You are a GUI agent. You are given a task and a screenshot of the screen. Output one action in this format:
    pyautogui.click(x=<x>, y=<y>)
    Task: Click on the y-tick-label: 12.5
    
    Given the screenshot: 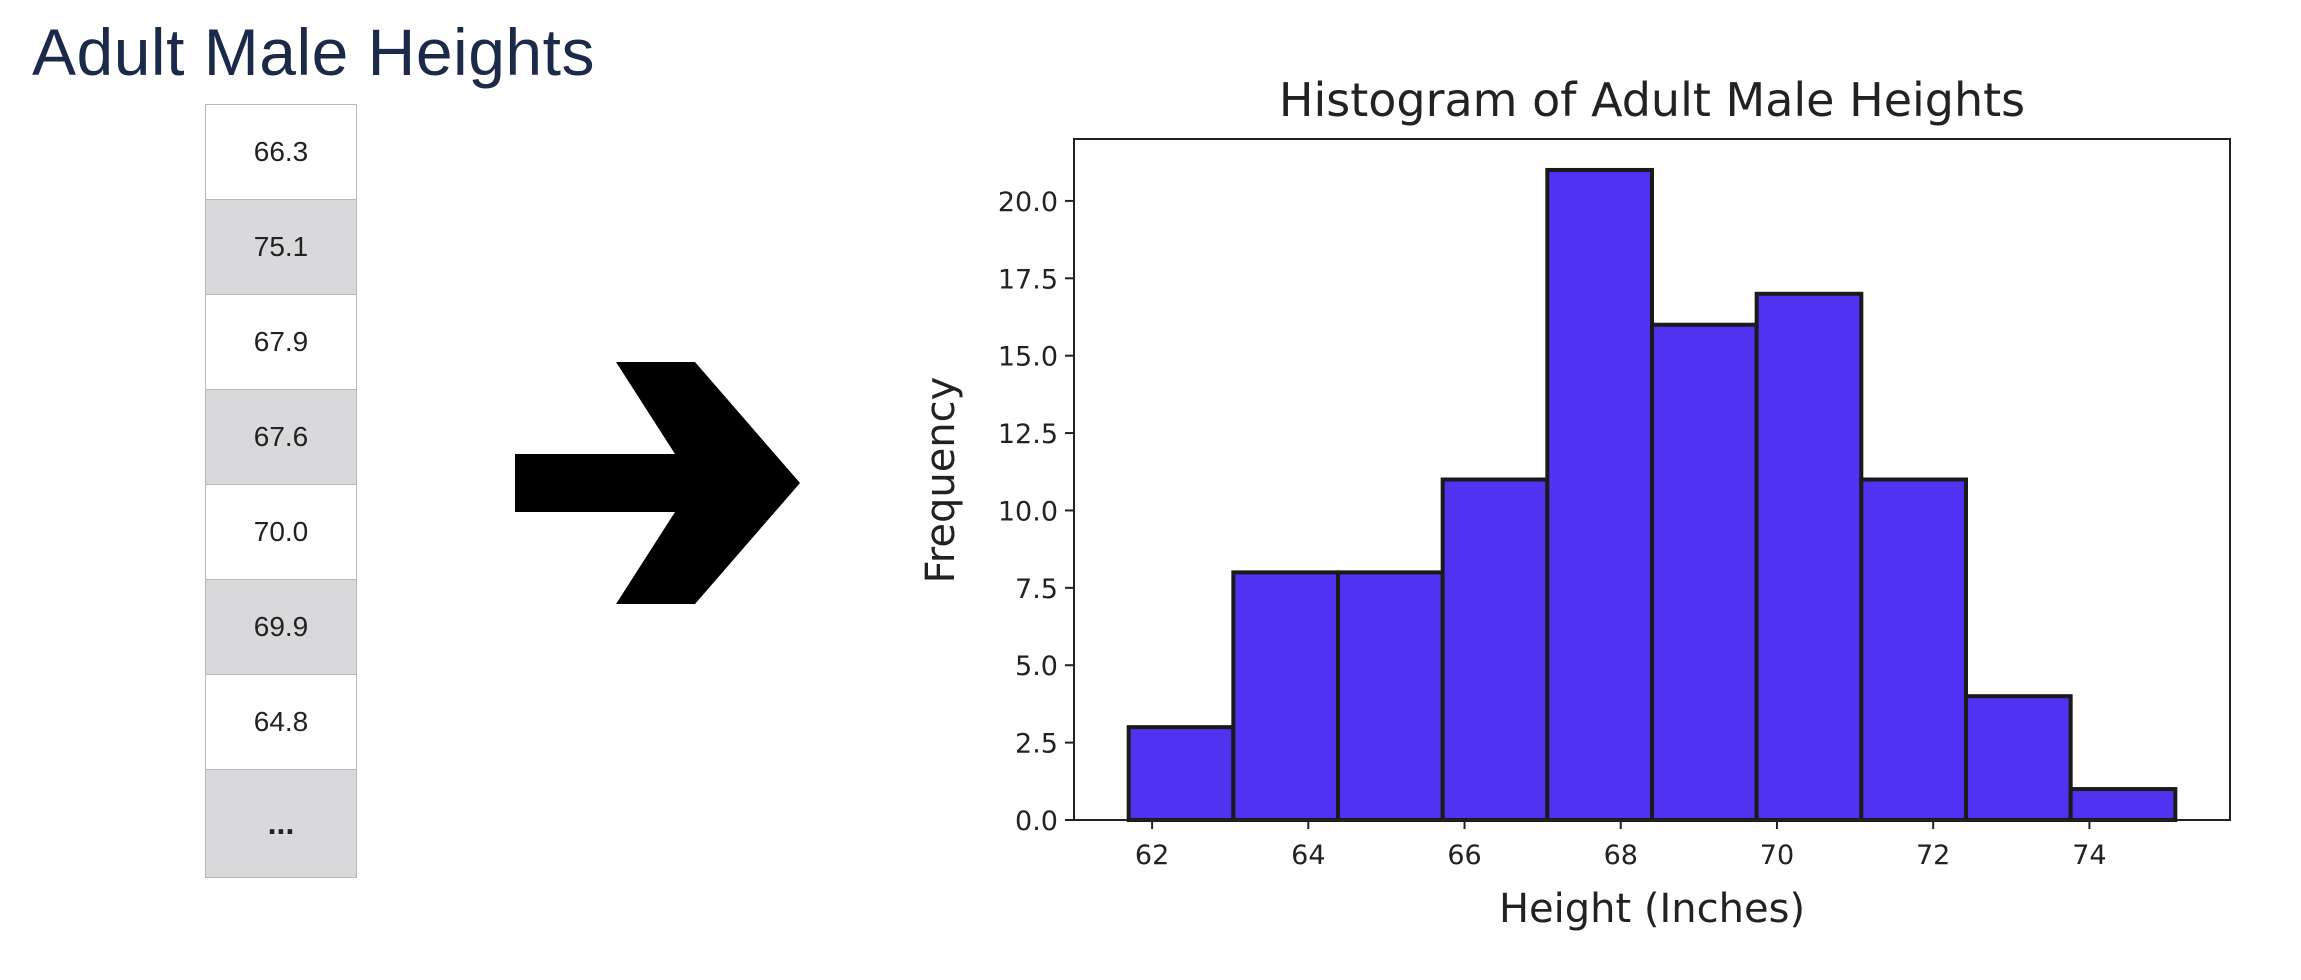 What is the action you would take?
    pyautogui.click(x=1028, y=434)
    